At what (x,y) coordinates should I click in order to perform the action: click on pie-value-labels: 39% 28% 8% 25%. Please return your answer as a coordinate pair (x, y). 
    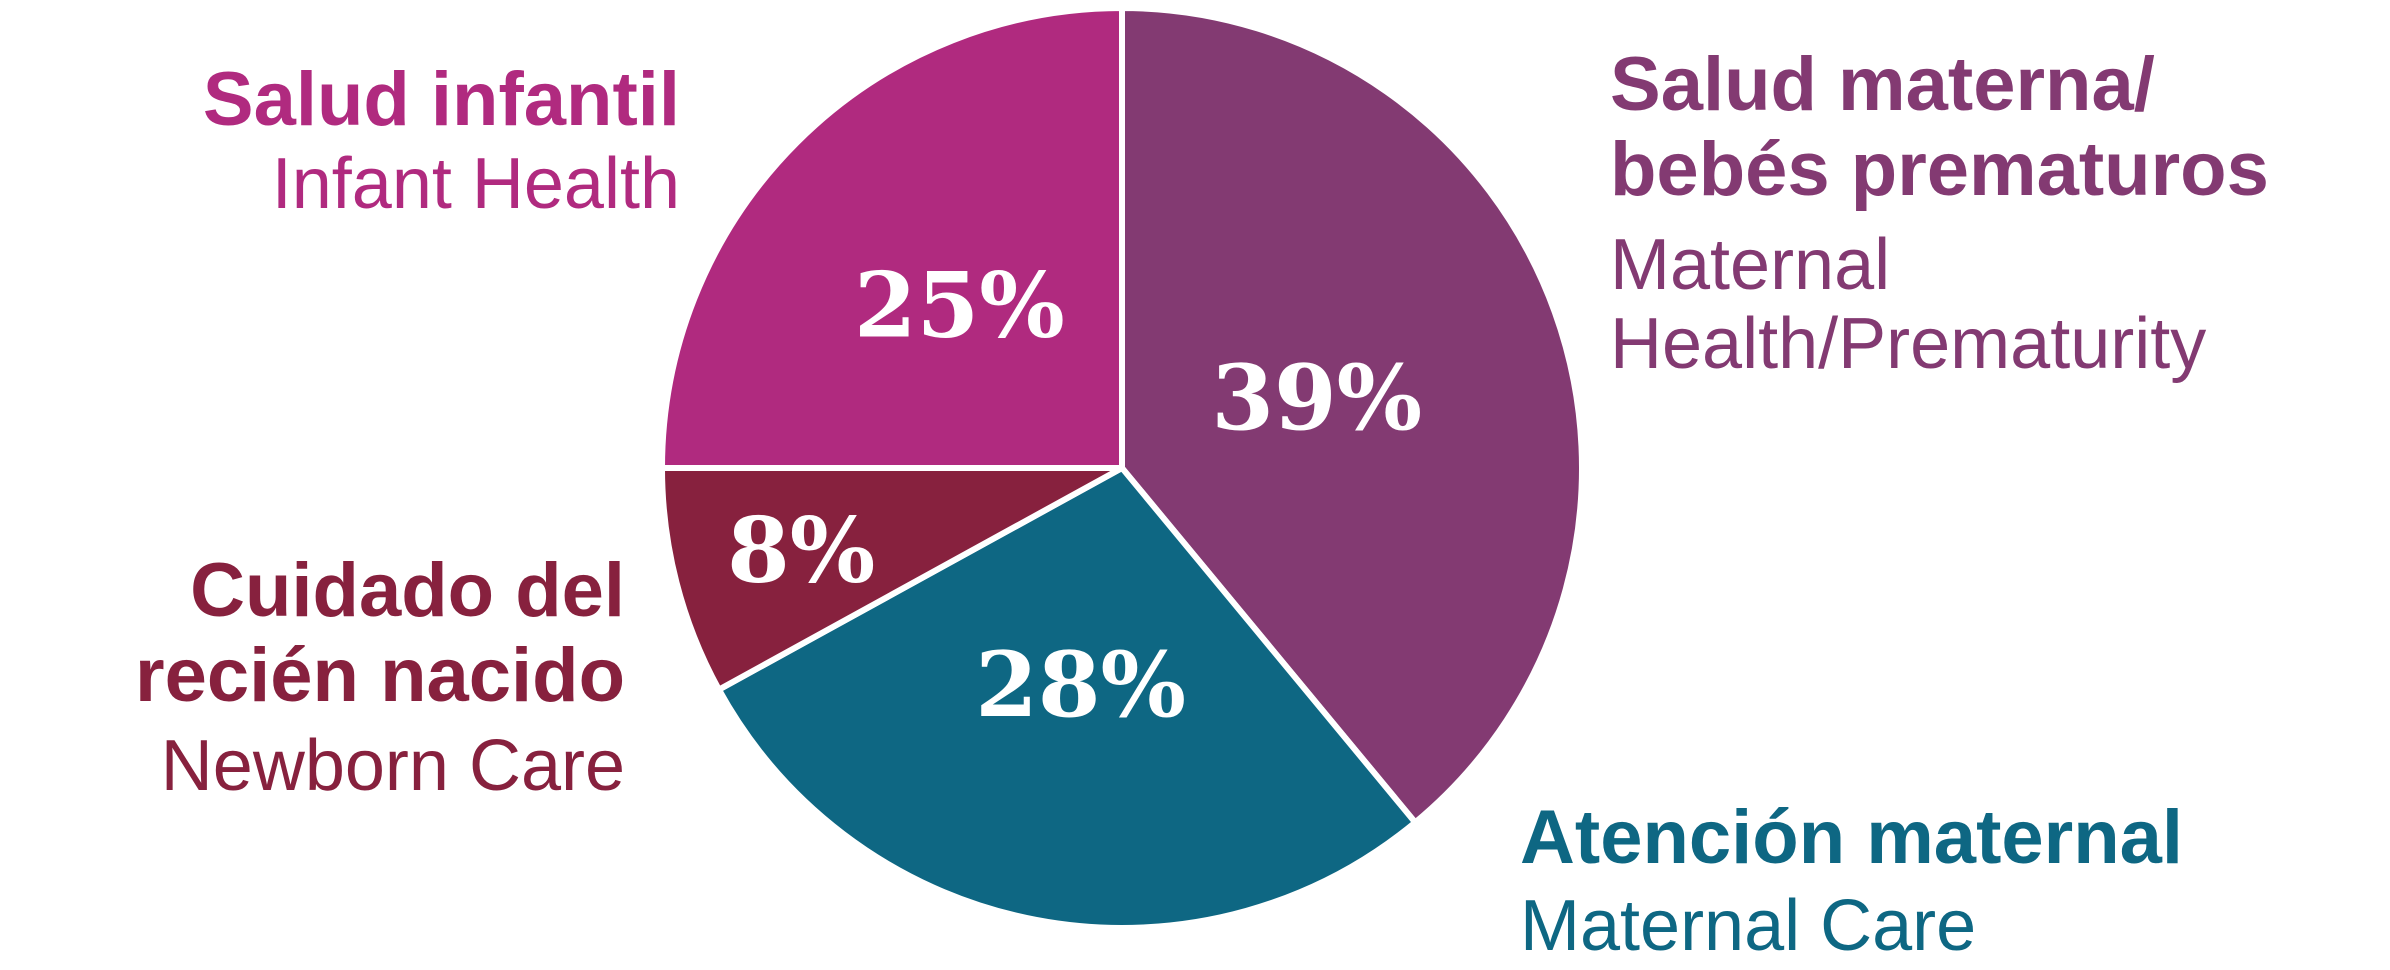
    Looking at the image, I should click on (1074, 495).